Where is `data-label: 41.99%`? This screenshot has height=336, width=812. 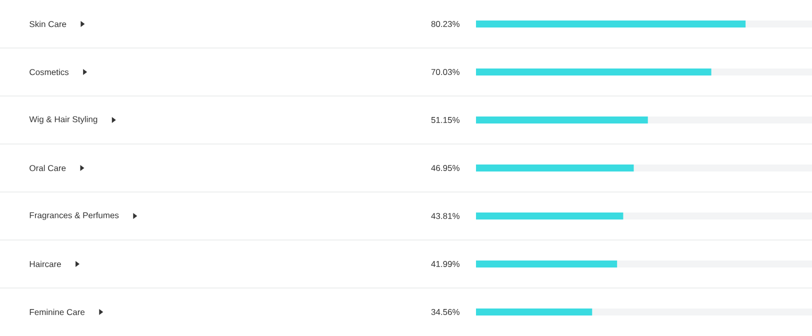
data-label: 41.99% is located at coordinates (445, 263).